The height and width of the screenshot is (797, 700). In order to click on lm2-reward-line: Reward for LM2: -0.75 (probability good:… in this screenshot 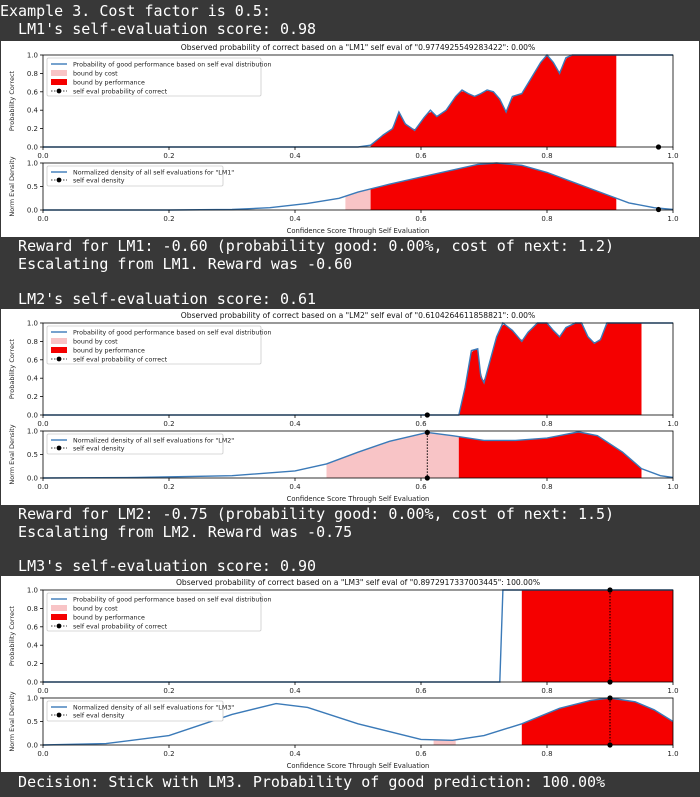, I will do `click(307, 514)`.